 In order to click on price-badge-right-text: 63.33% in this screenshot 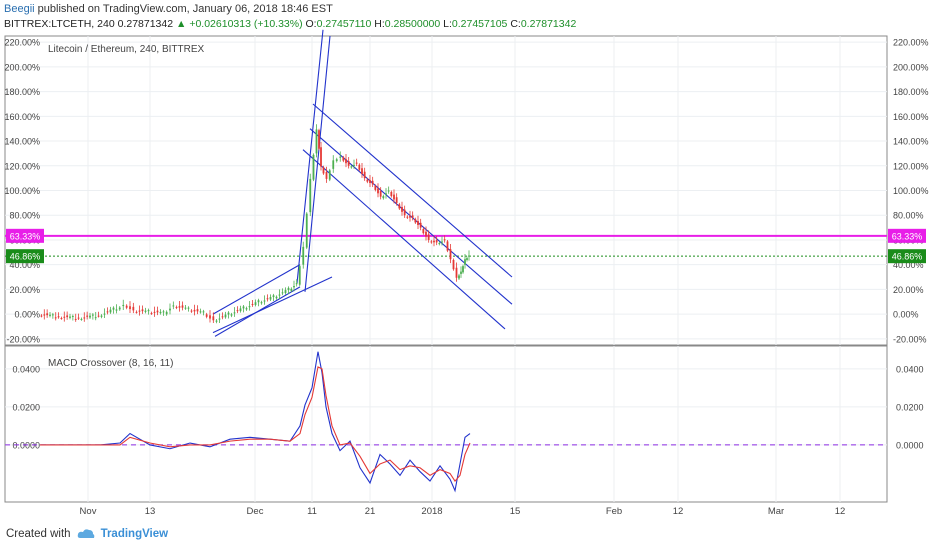, I will do `click(907, 236)`.